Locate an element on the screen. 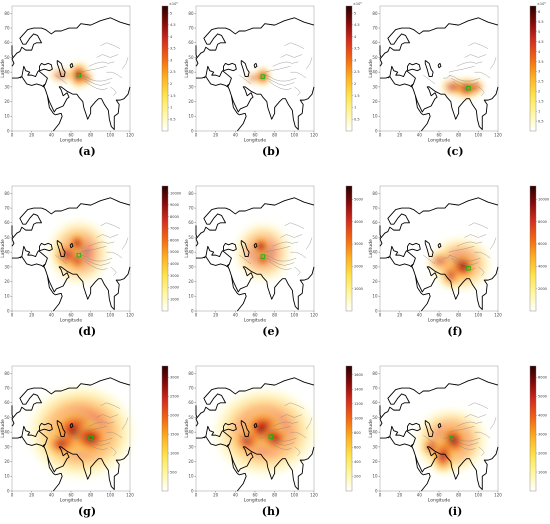  colorbar is located at coordinates (533, 248).